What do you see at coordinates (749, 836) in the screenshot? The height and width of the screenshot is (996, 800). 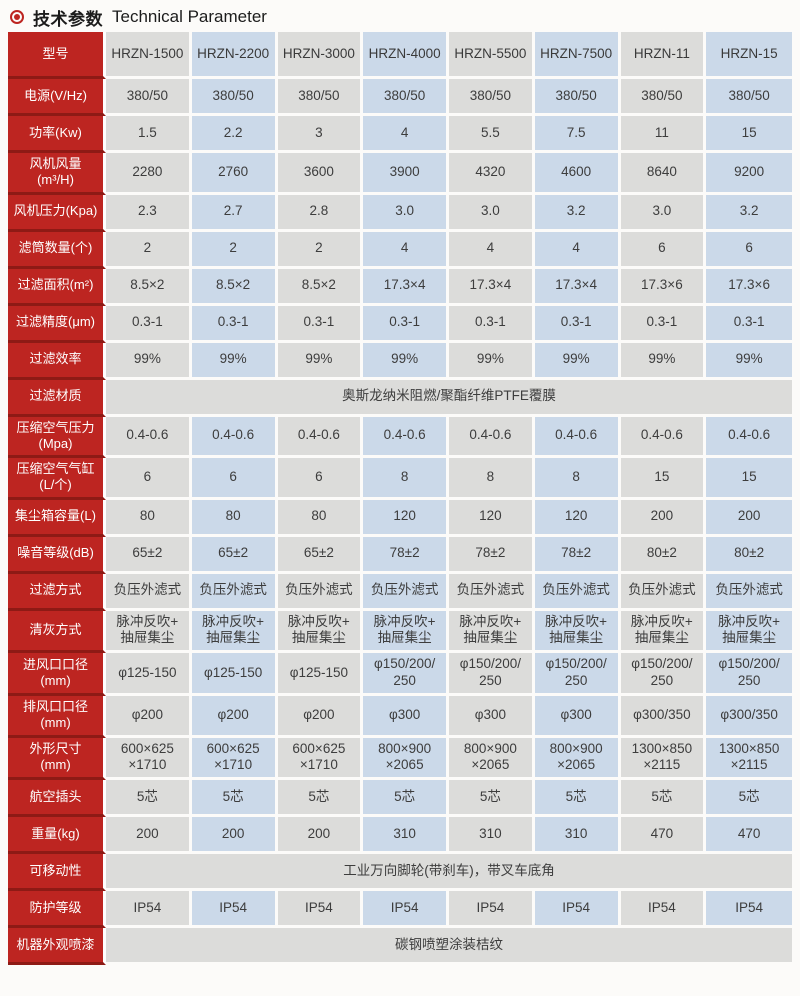 I see `spec-cell: 470` at bounding box center [749, 836].